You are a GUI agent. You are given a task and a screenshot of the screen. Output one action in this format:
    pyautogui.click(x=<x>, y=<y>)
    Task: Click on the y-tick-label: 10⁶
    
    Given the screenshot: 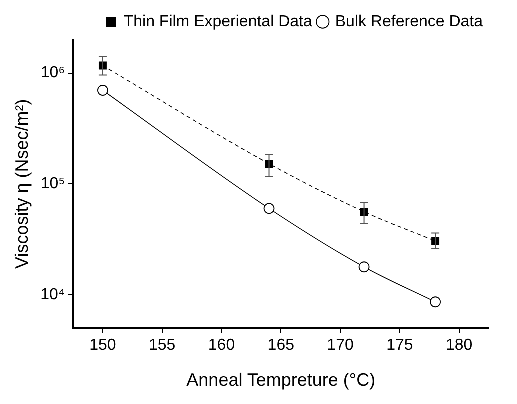 What is the action you would take?
    pyautogui.click(x=53, y=73)
    